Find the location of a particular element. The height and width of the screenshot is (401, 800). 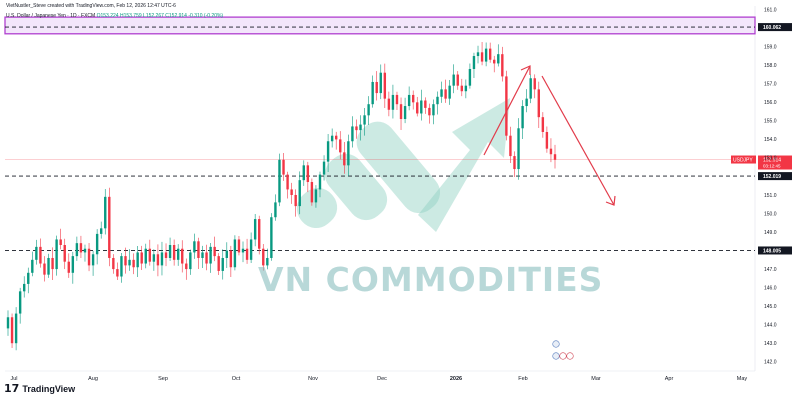

resistance-zone-box is located at coordinates (380, 25).